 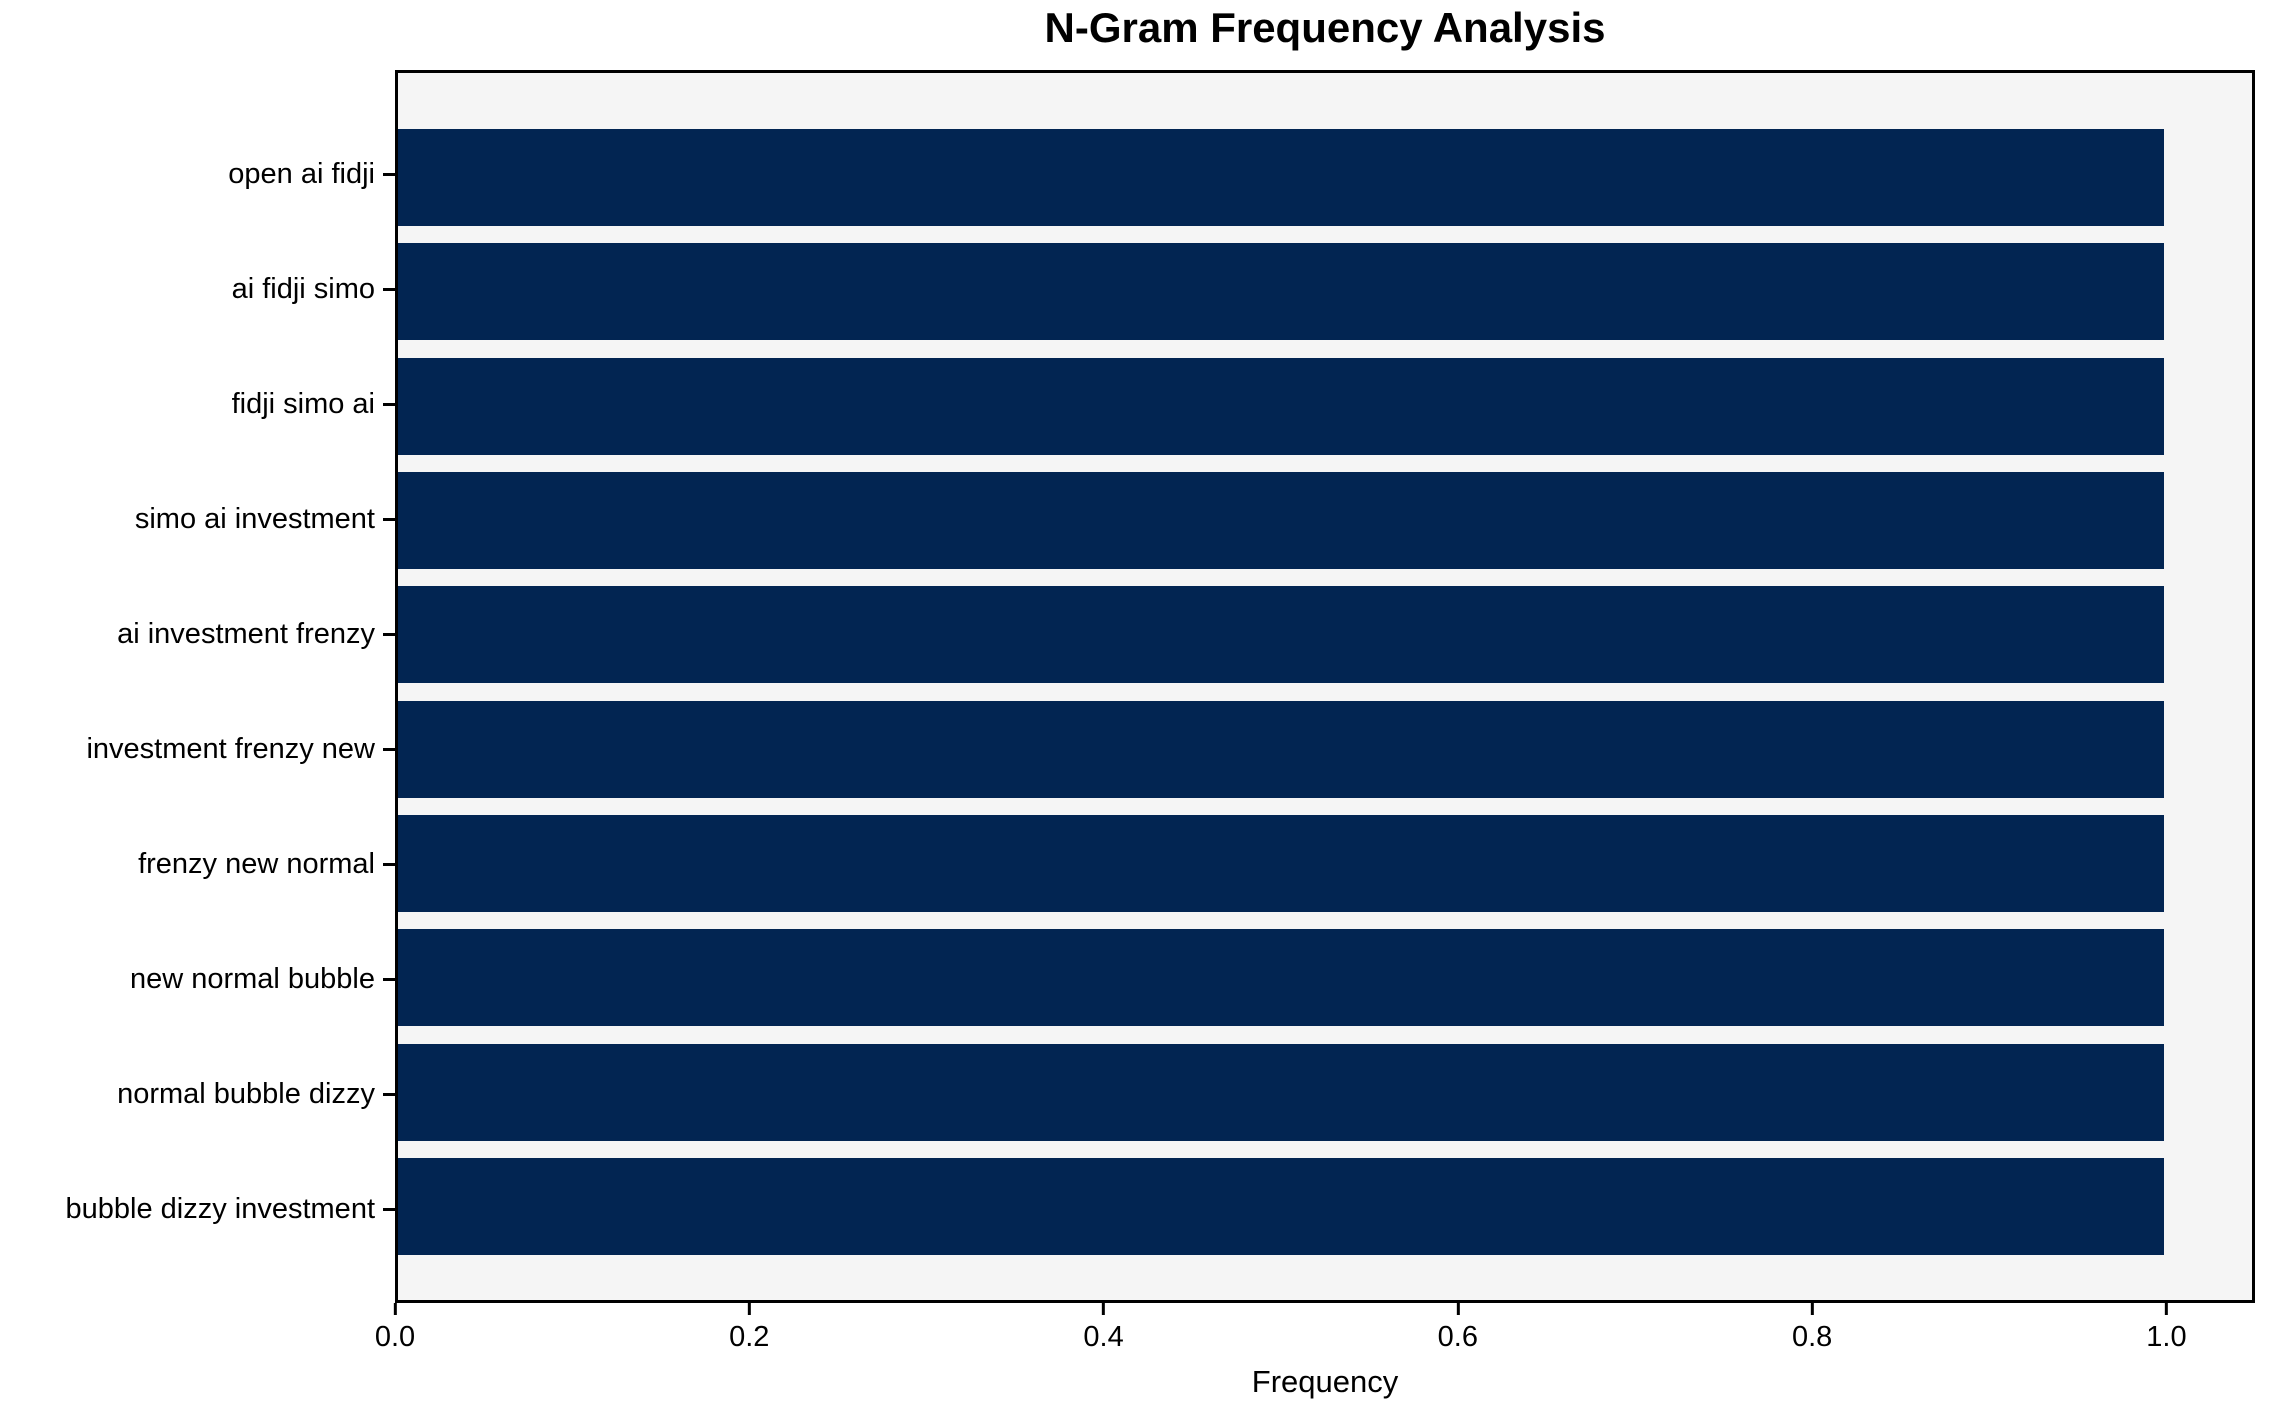 I want to click on y-tick-label: investment frenzy new, so click(x=230, y=749).